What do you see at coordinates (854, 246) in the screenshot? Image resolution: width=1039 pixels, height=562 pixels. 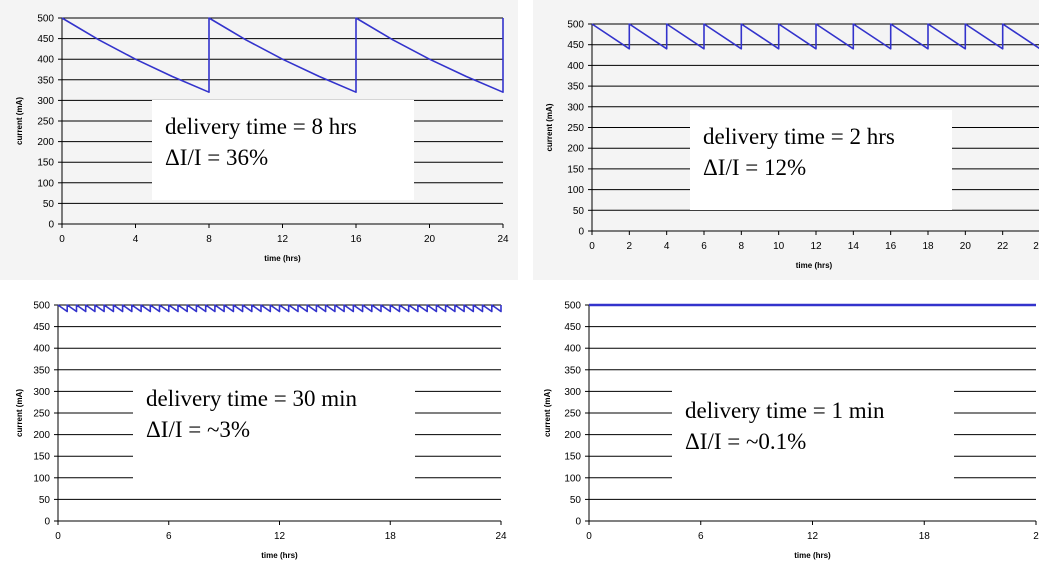 I see `x-tick-label: 14` at bounding box center [854, 246].